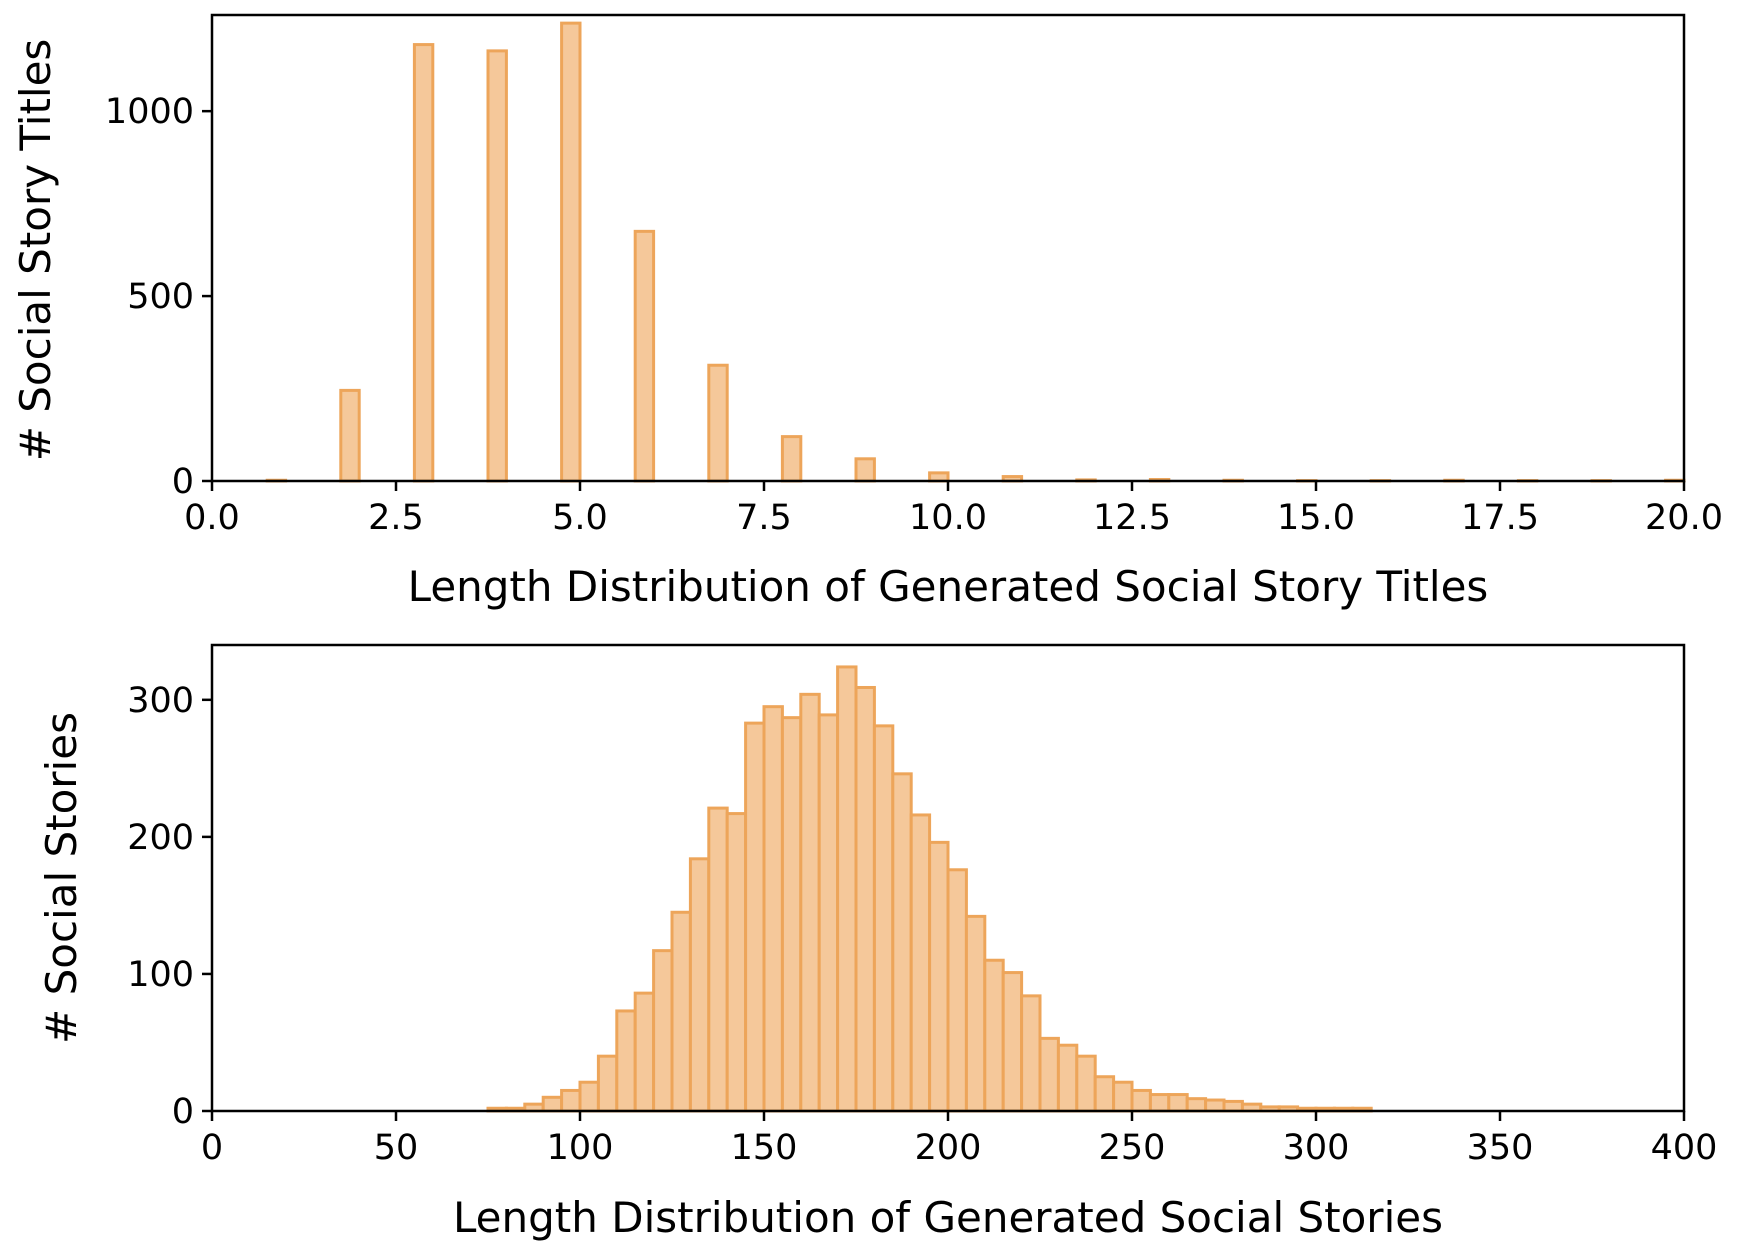  Describe the element at coordinates (212, 1148) in the screenshot. I see `x-tick-label: 0` at that location.